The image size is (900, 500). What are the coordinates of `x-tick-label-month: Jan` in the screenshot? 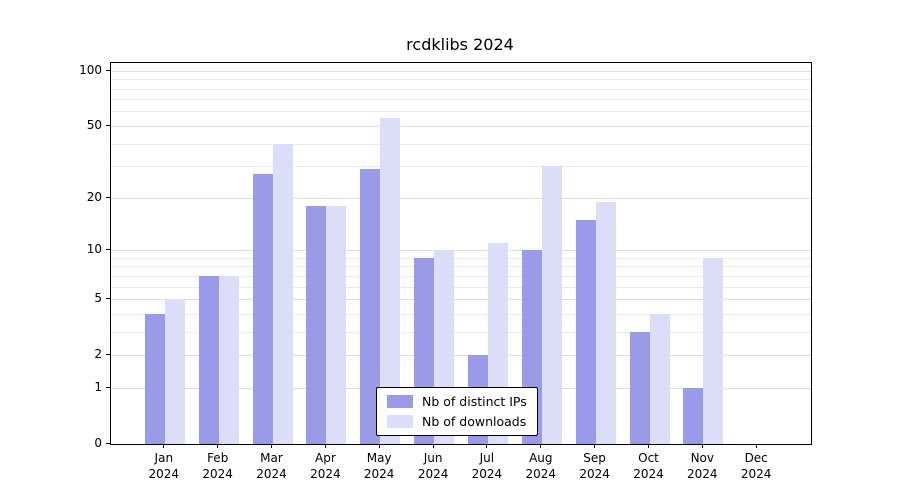 It's located at (164, 458).